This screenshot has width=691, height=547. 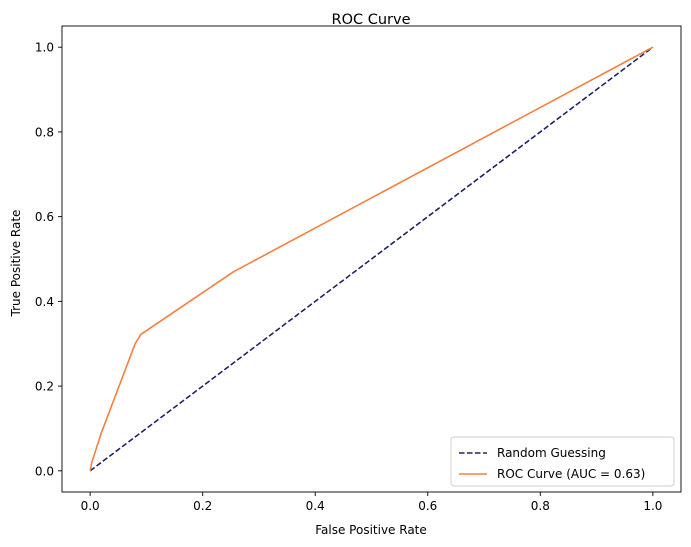 What do you see at coordinates (44, 48) in the screenshot?
I see `y-tick-label: 1.0` at bounding box center [44, 48].